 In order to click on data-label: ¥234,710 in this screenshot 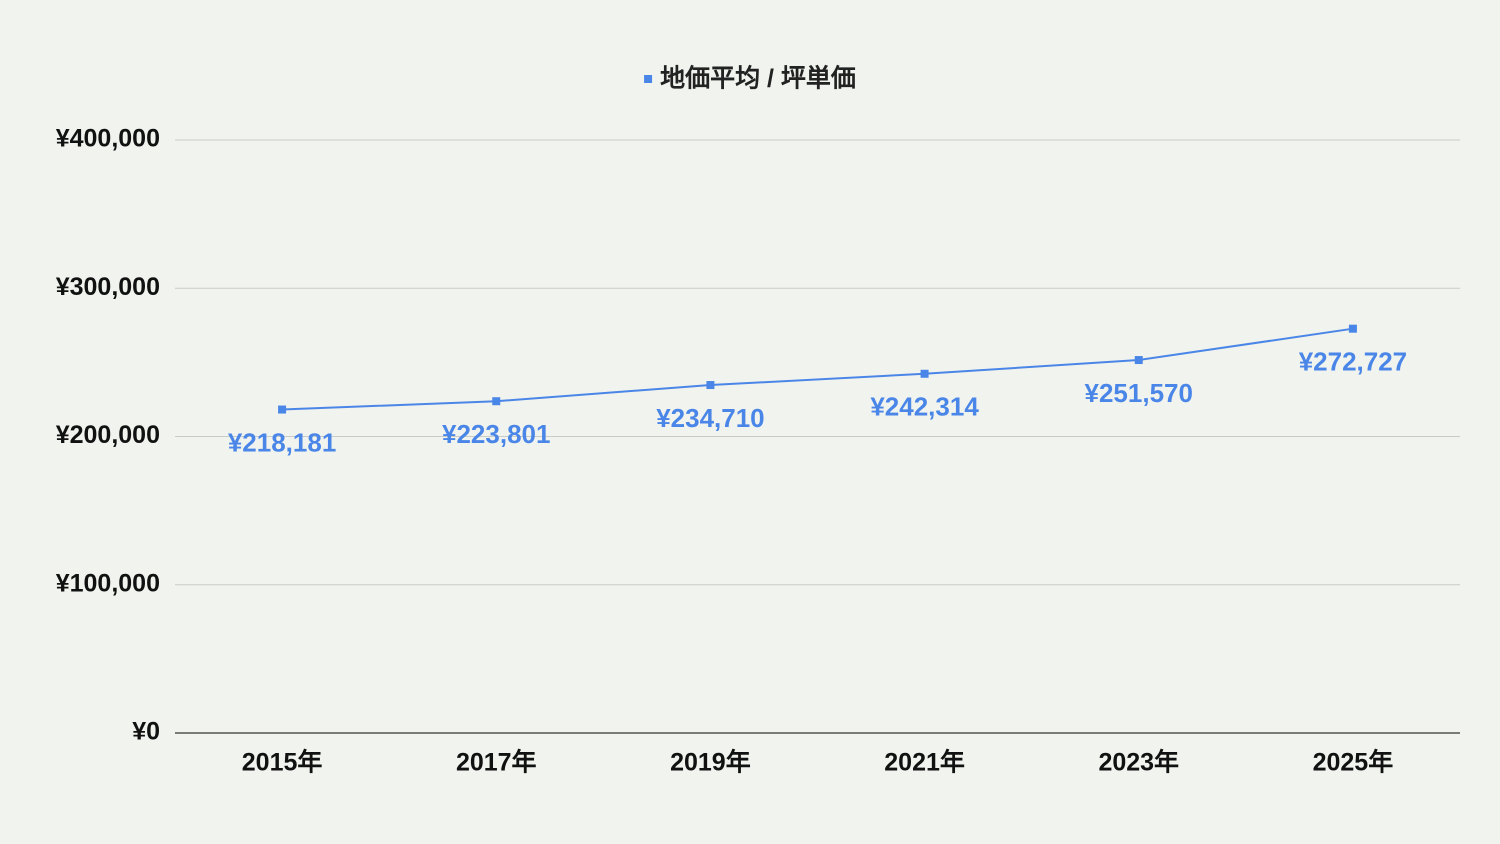, I will do `click(710, 418)`.